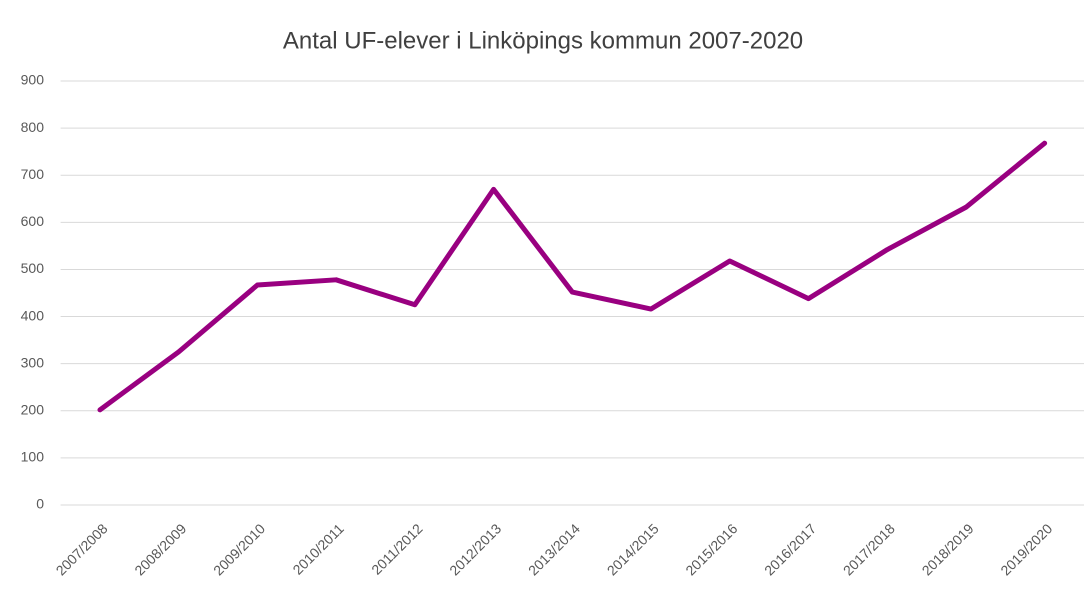 The width and height of the screenshot is (1086, 599). Describe the element at coordinates (40, 504) in the screenshot. I see `y-tick-label: 0` at that location.